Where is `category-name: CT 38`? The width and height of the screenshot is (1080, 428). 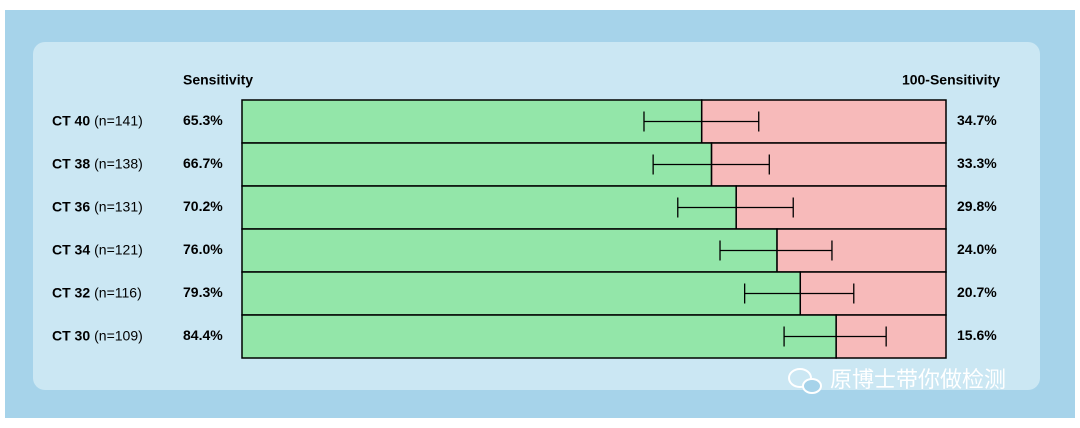 category-name: CT 38 is located at coordinates (71, 163).